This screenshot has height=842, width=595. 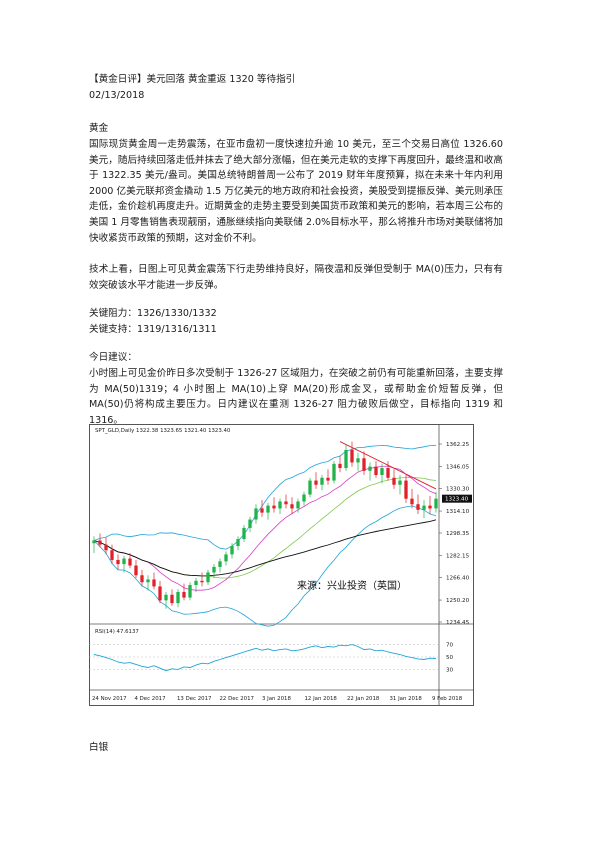 What do you see at coordinates (117, 632) in the screenshot?
I see `rsi-label: RSI(14) 47.6137` at bounding box center [117, 632].